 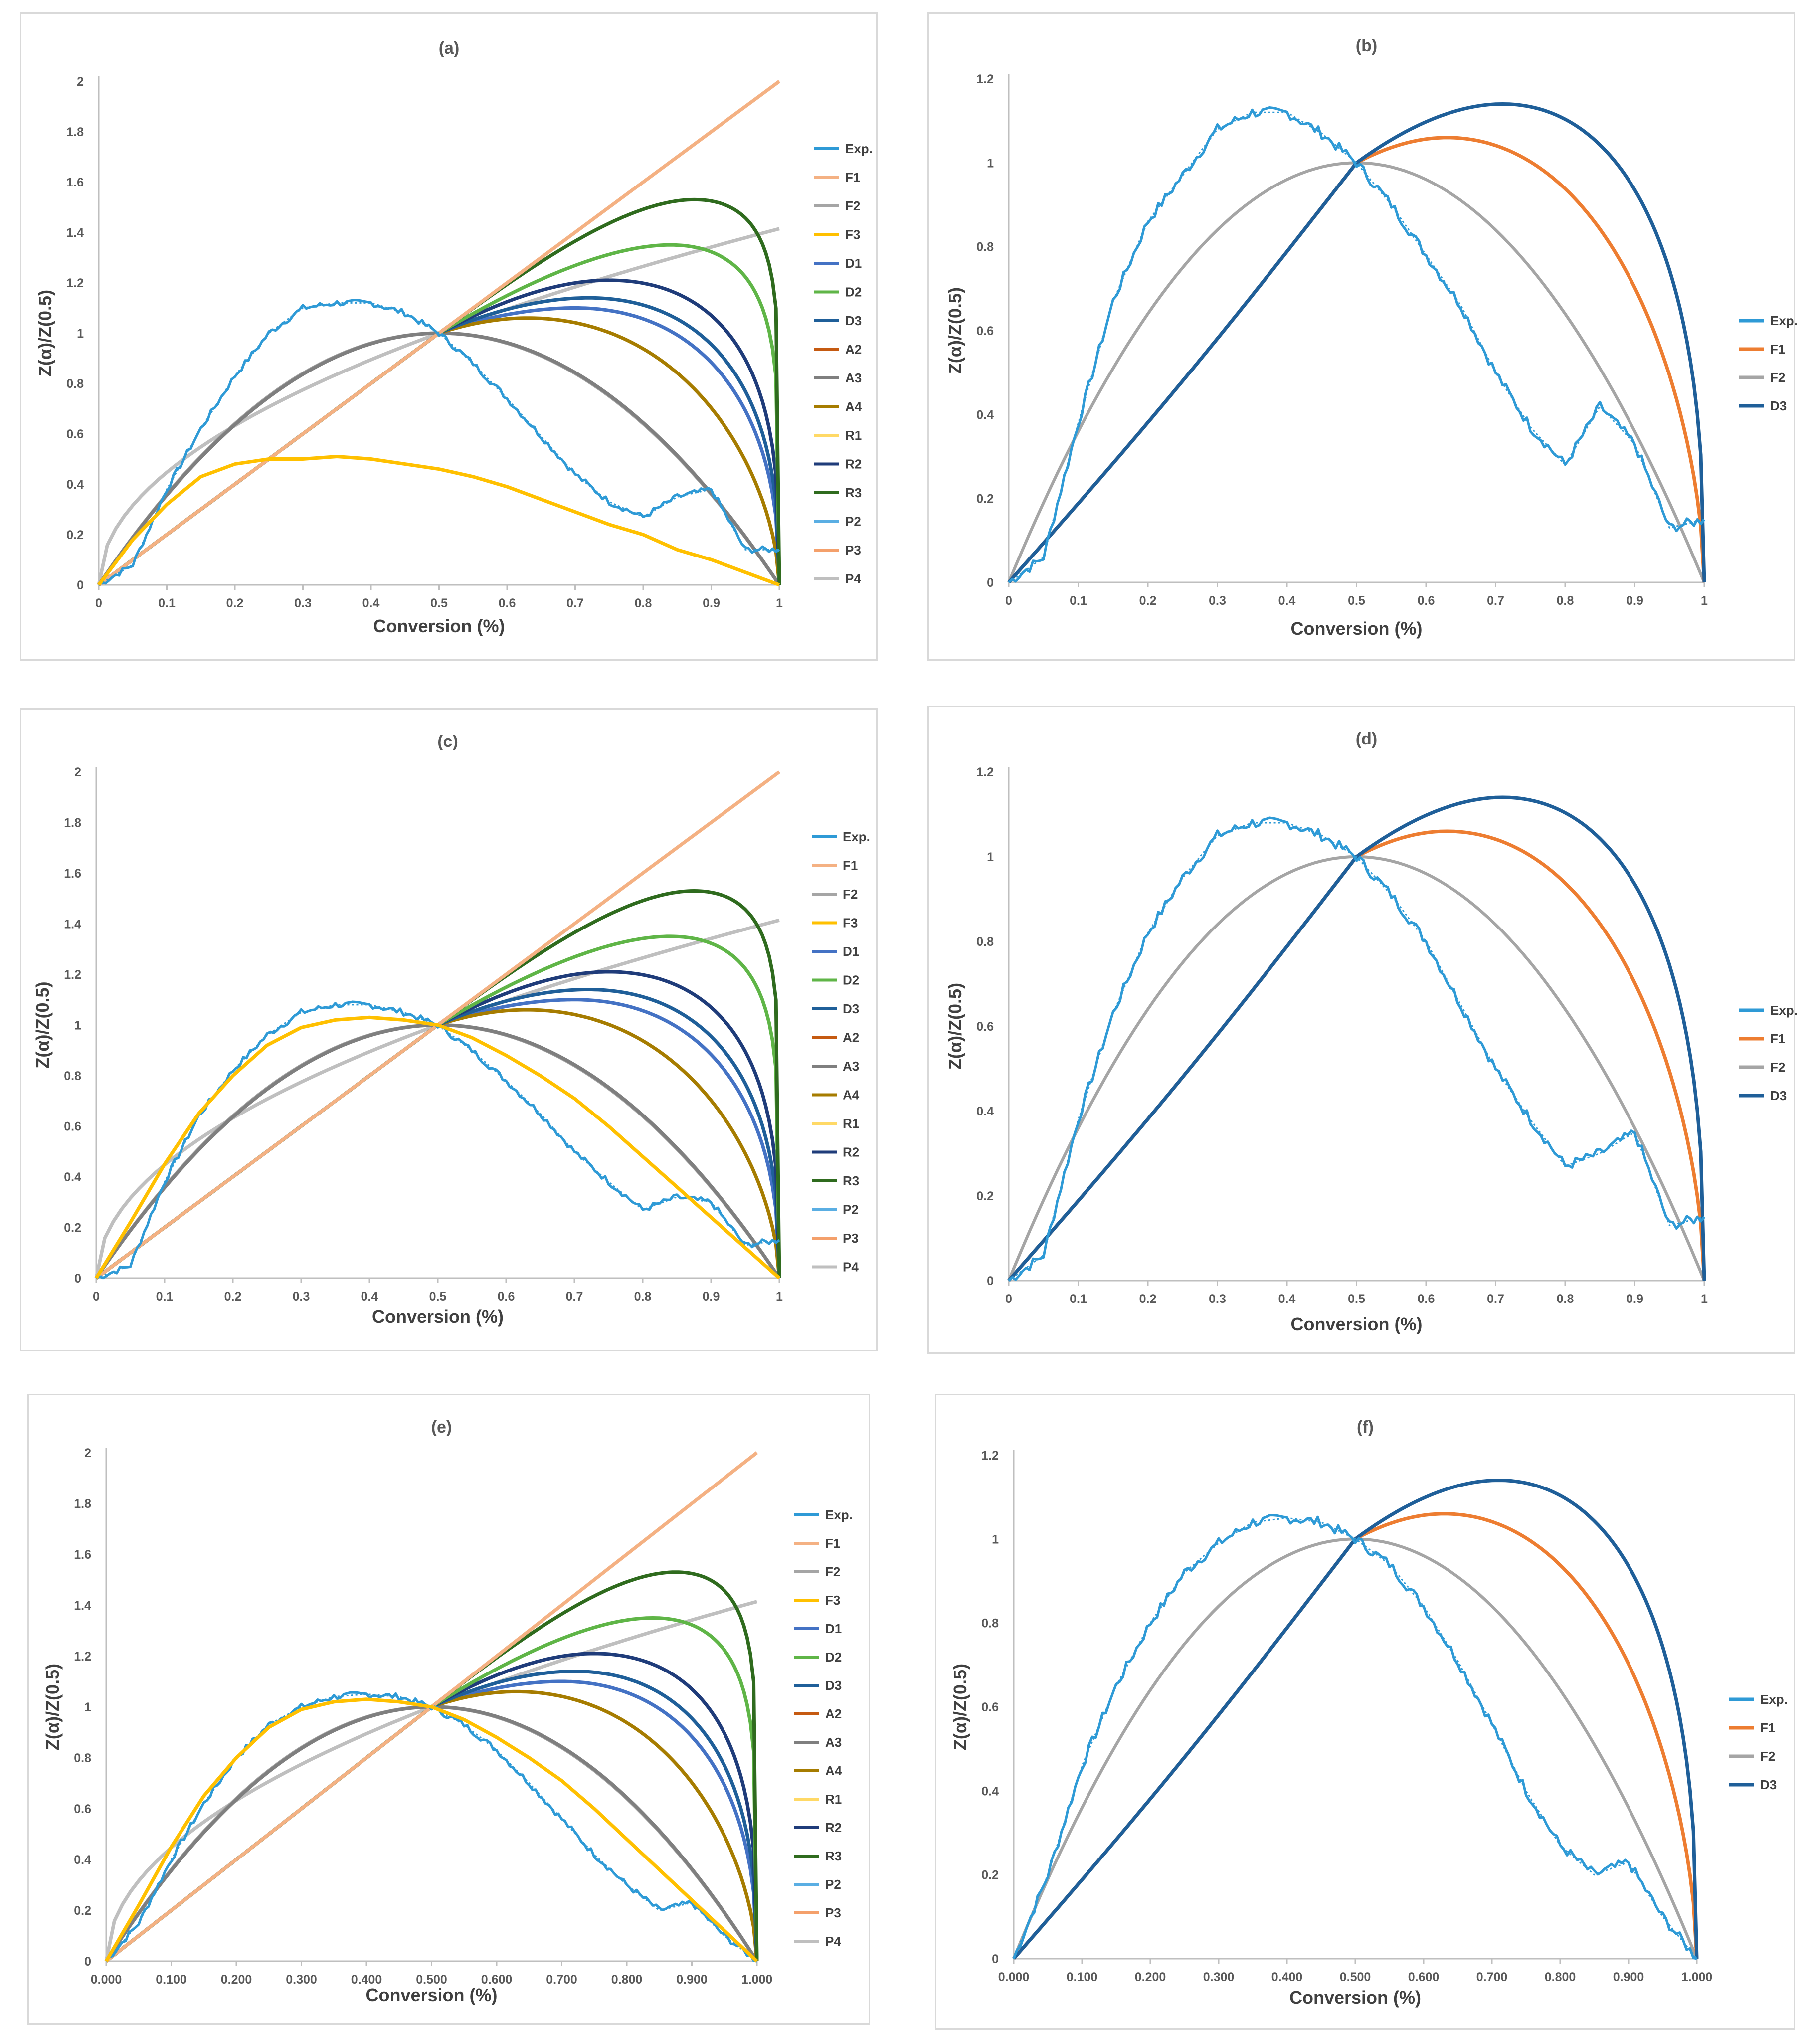 I want to click on legend-label: P3, so click(x=853, y=550).